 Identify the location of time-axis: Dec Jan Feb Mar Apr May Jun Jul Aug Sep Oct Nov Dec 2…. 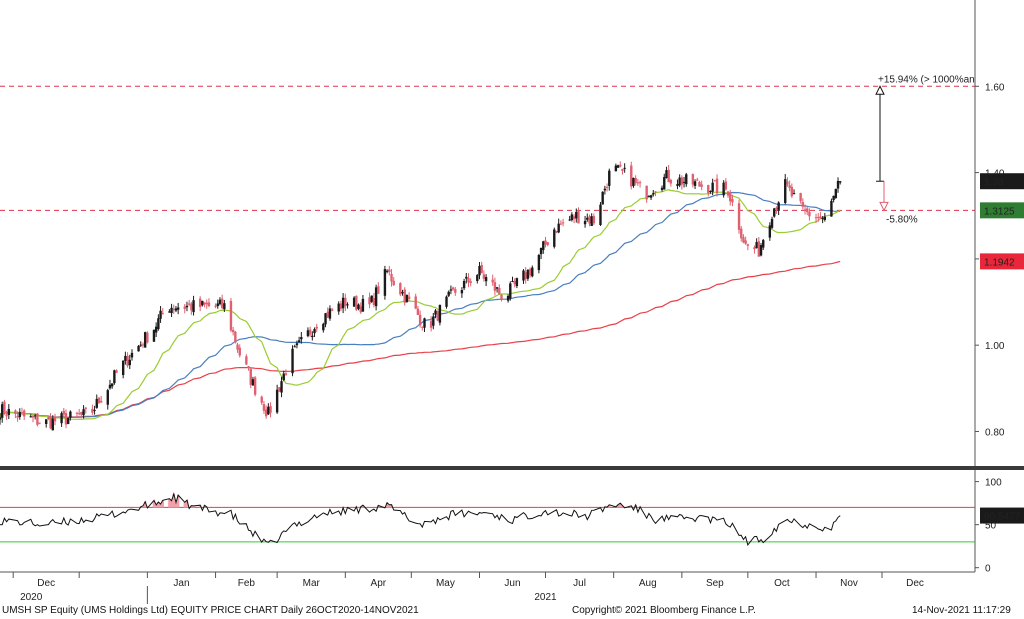
(487, 587).